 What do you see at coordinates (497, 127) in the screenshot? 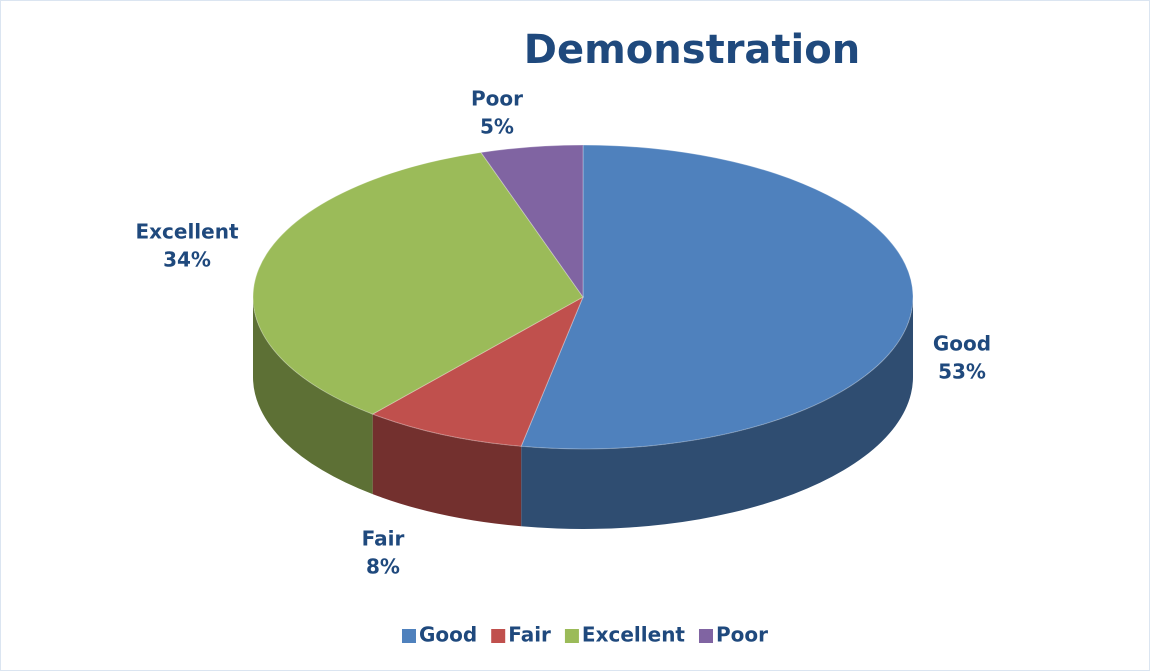
I see `data-label-value: 5%` at bounding box center [497, 127].